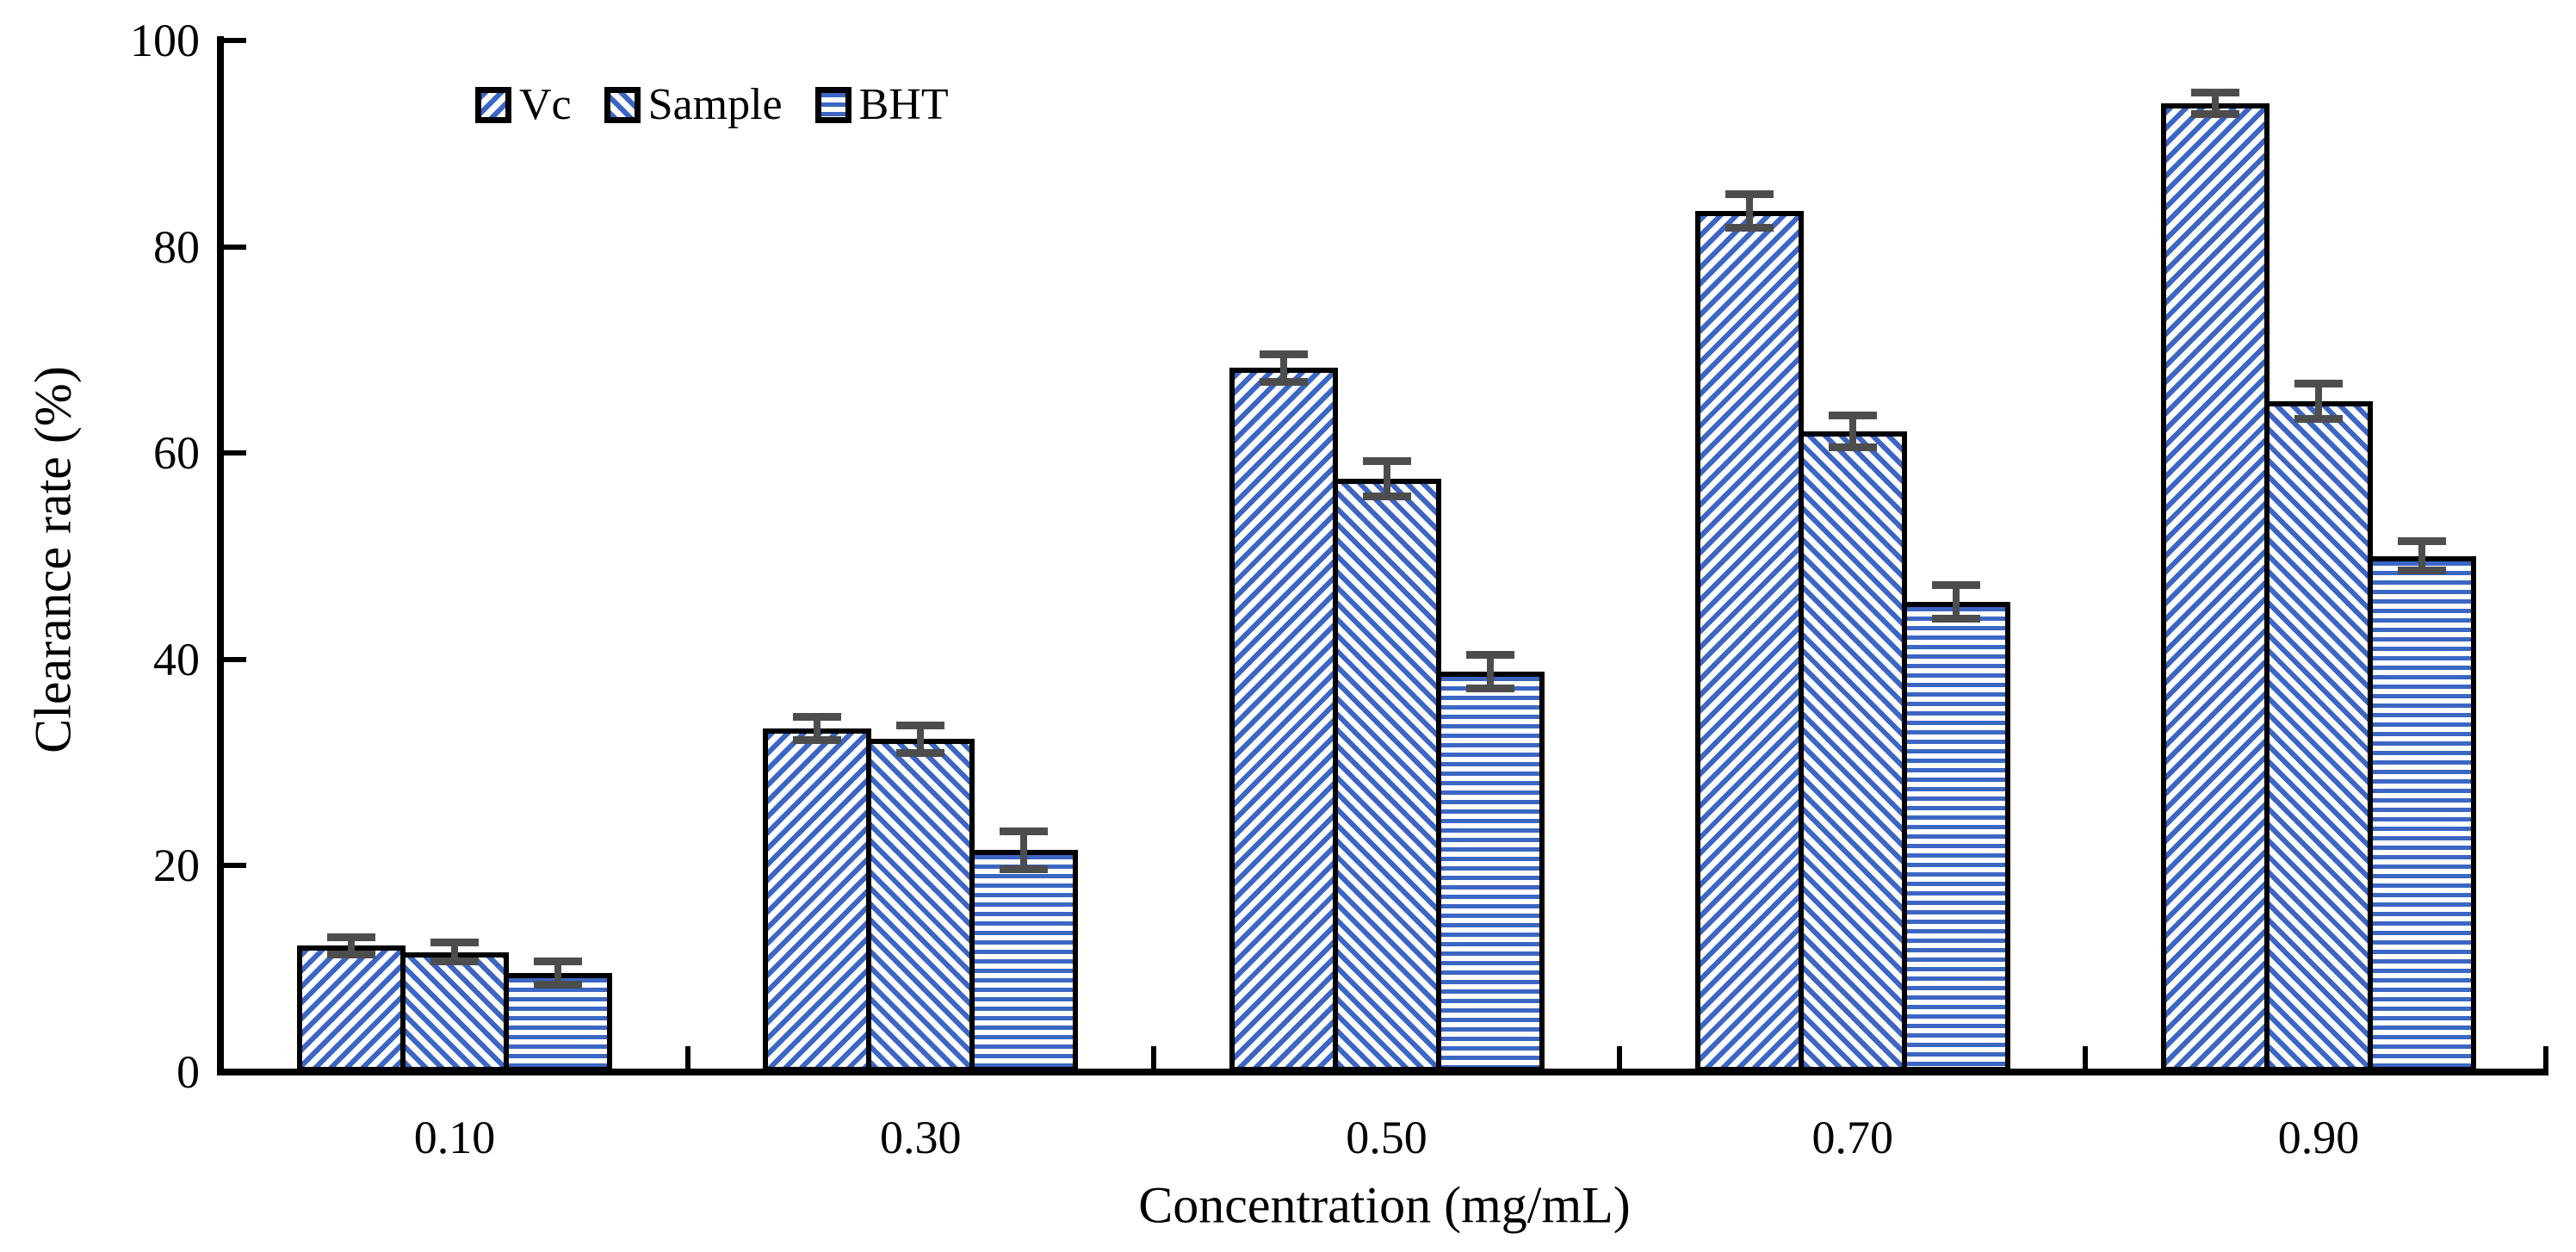 This screenshot has height=1252, width=2576. Describe the element at coordinates (1387, 775) in the screenshot. I see `bar-sample-0.50` at that location.